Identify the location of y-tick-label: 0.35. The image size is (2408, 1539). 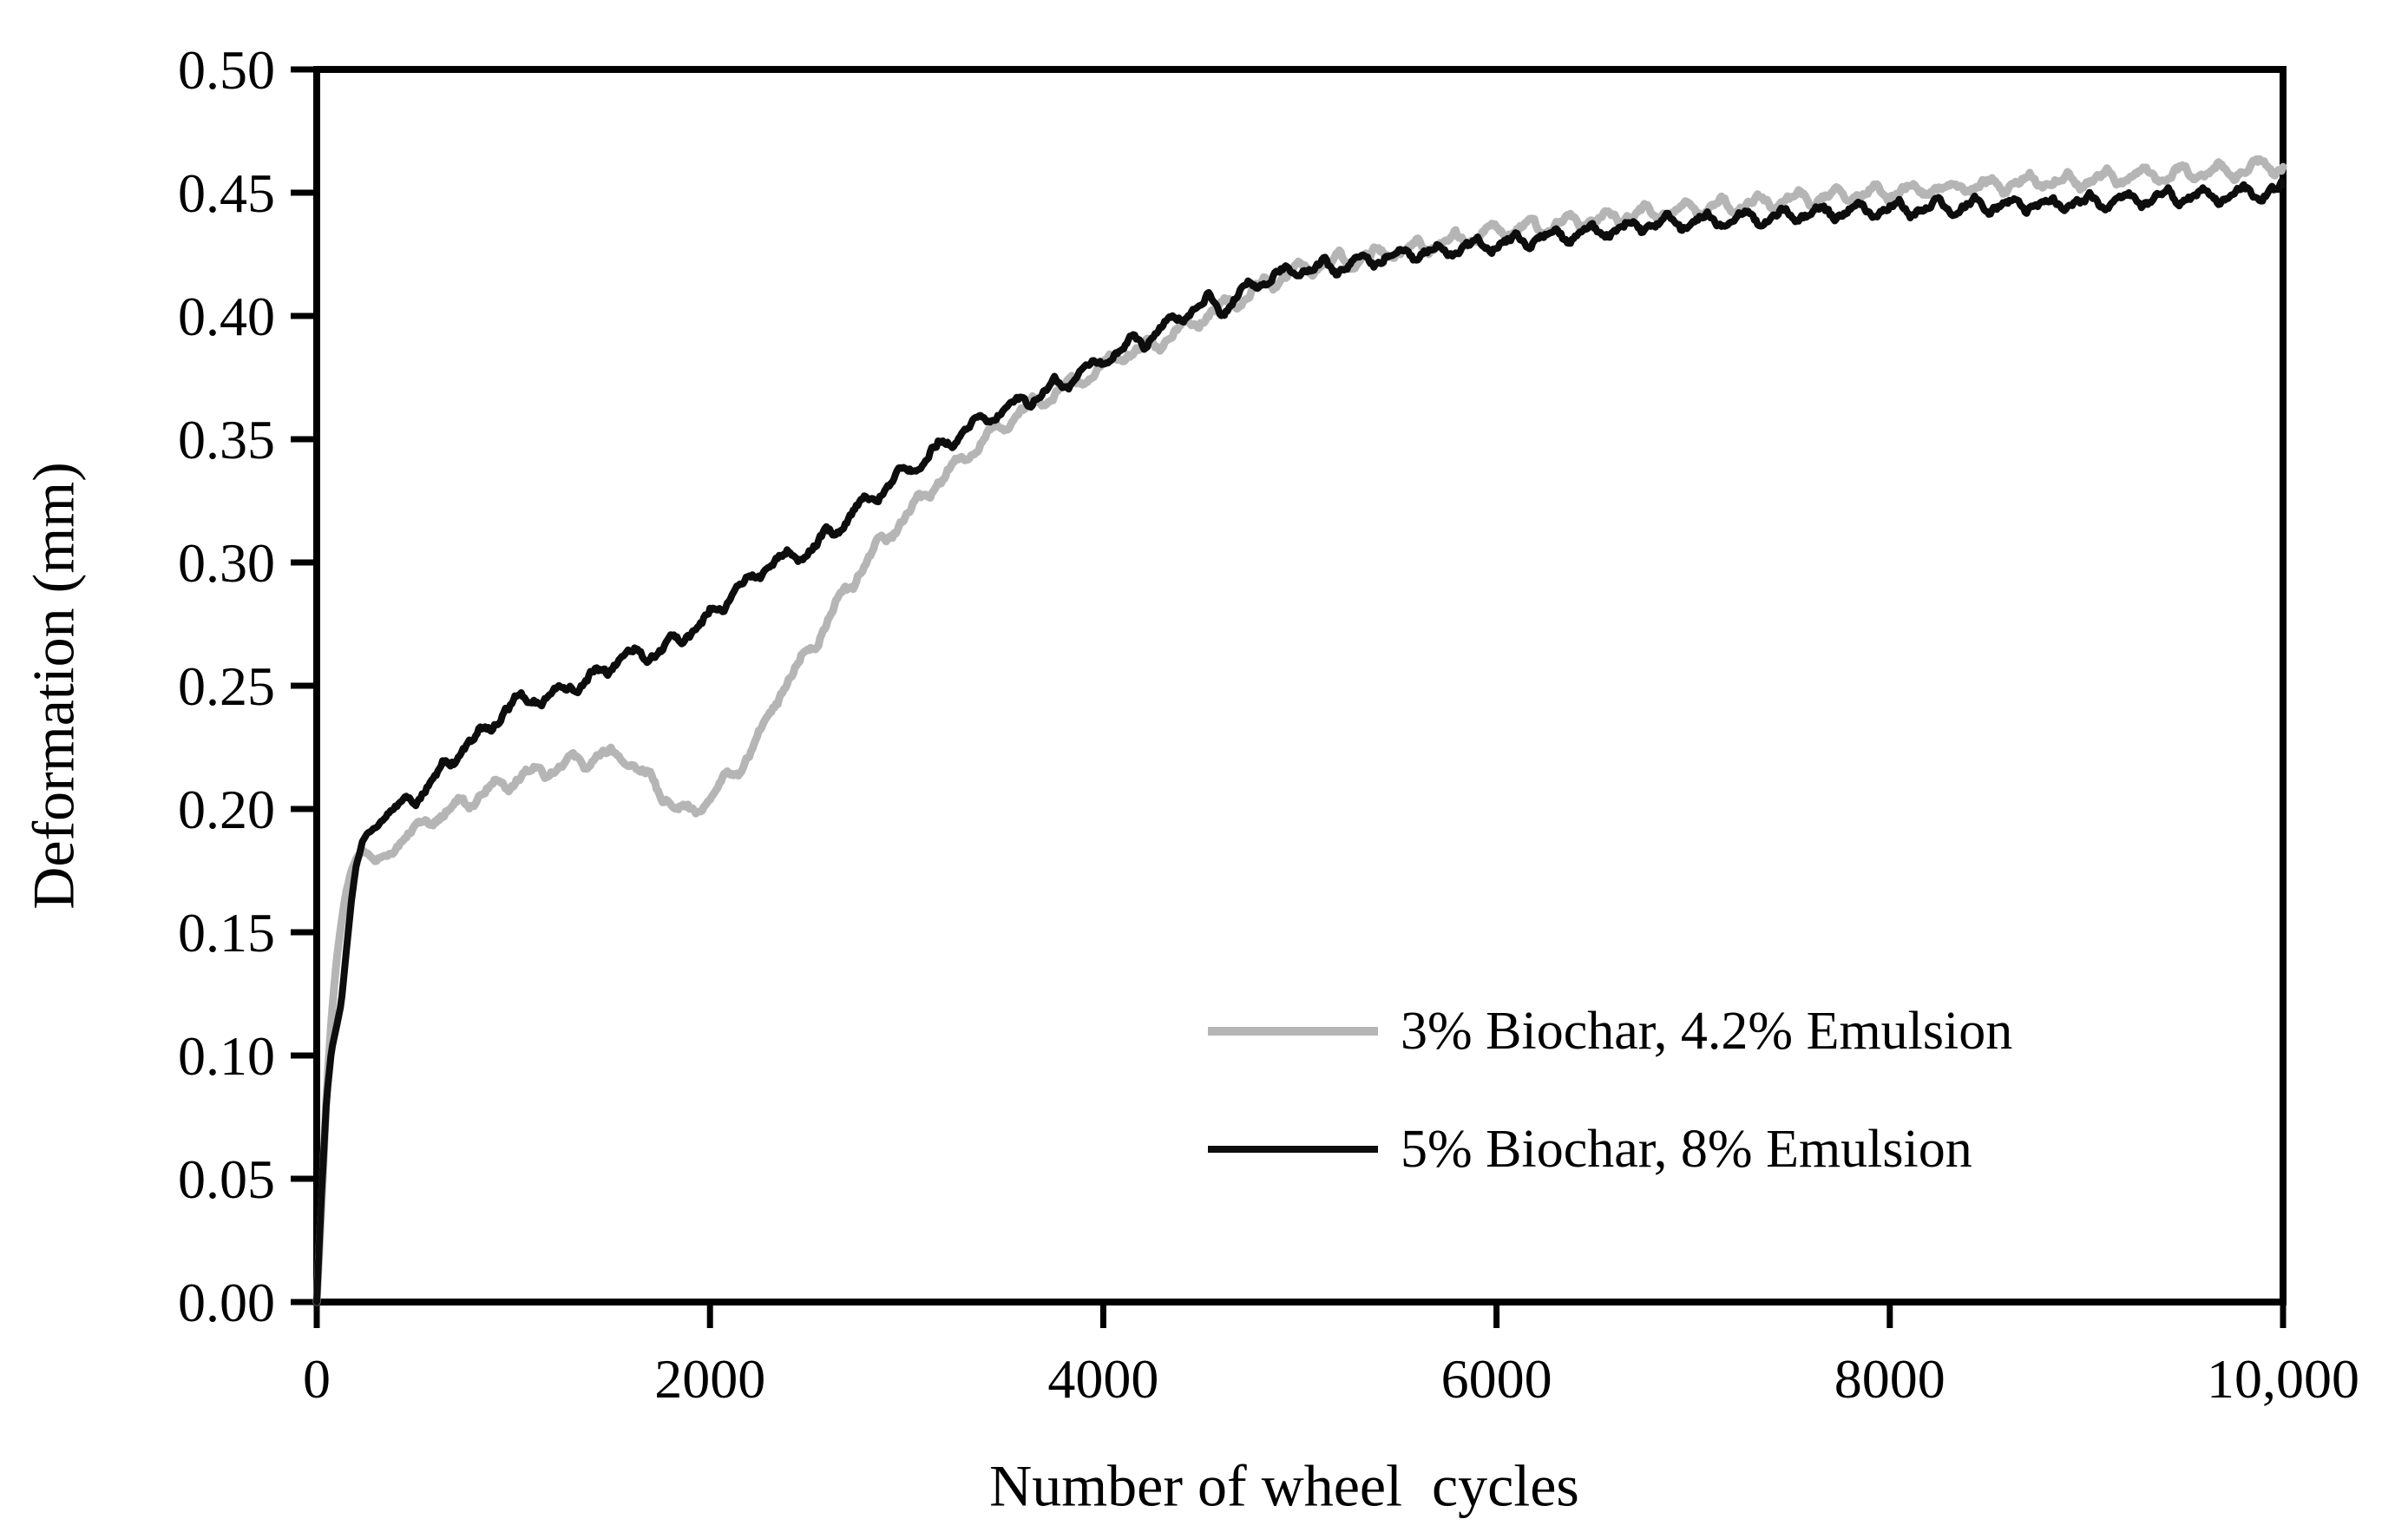
(226, 440).